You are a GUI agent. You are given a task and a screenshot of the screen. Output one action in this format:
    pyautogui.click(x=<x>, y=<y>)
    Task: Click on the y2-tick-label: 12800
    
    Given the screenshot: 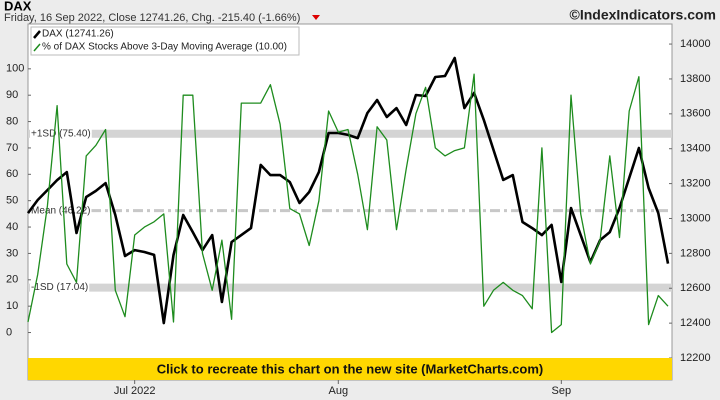 What is the action you would take?
    pyautogui.click(x=695, y=253)
    